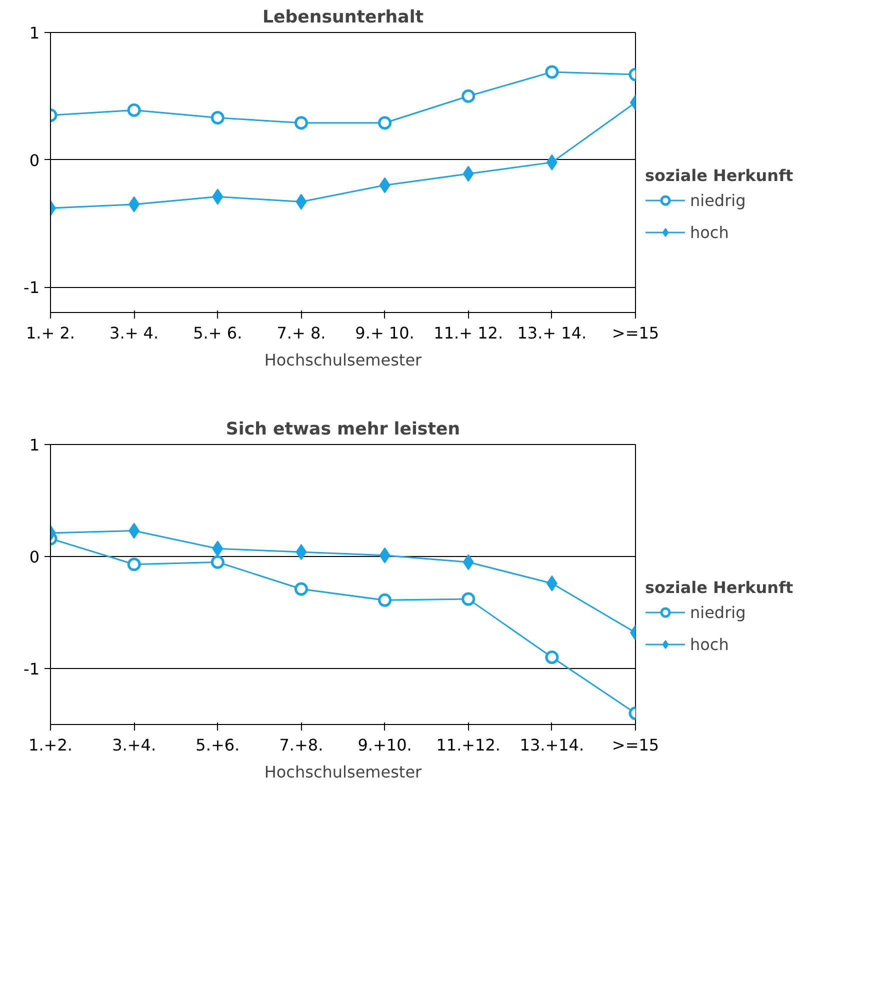  I want to click on x-tick-label: 9.+10., so click(385, 745).